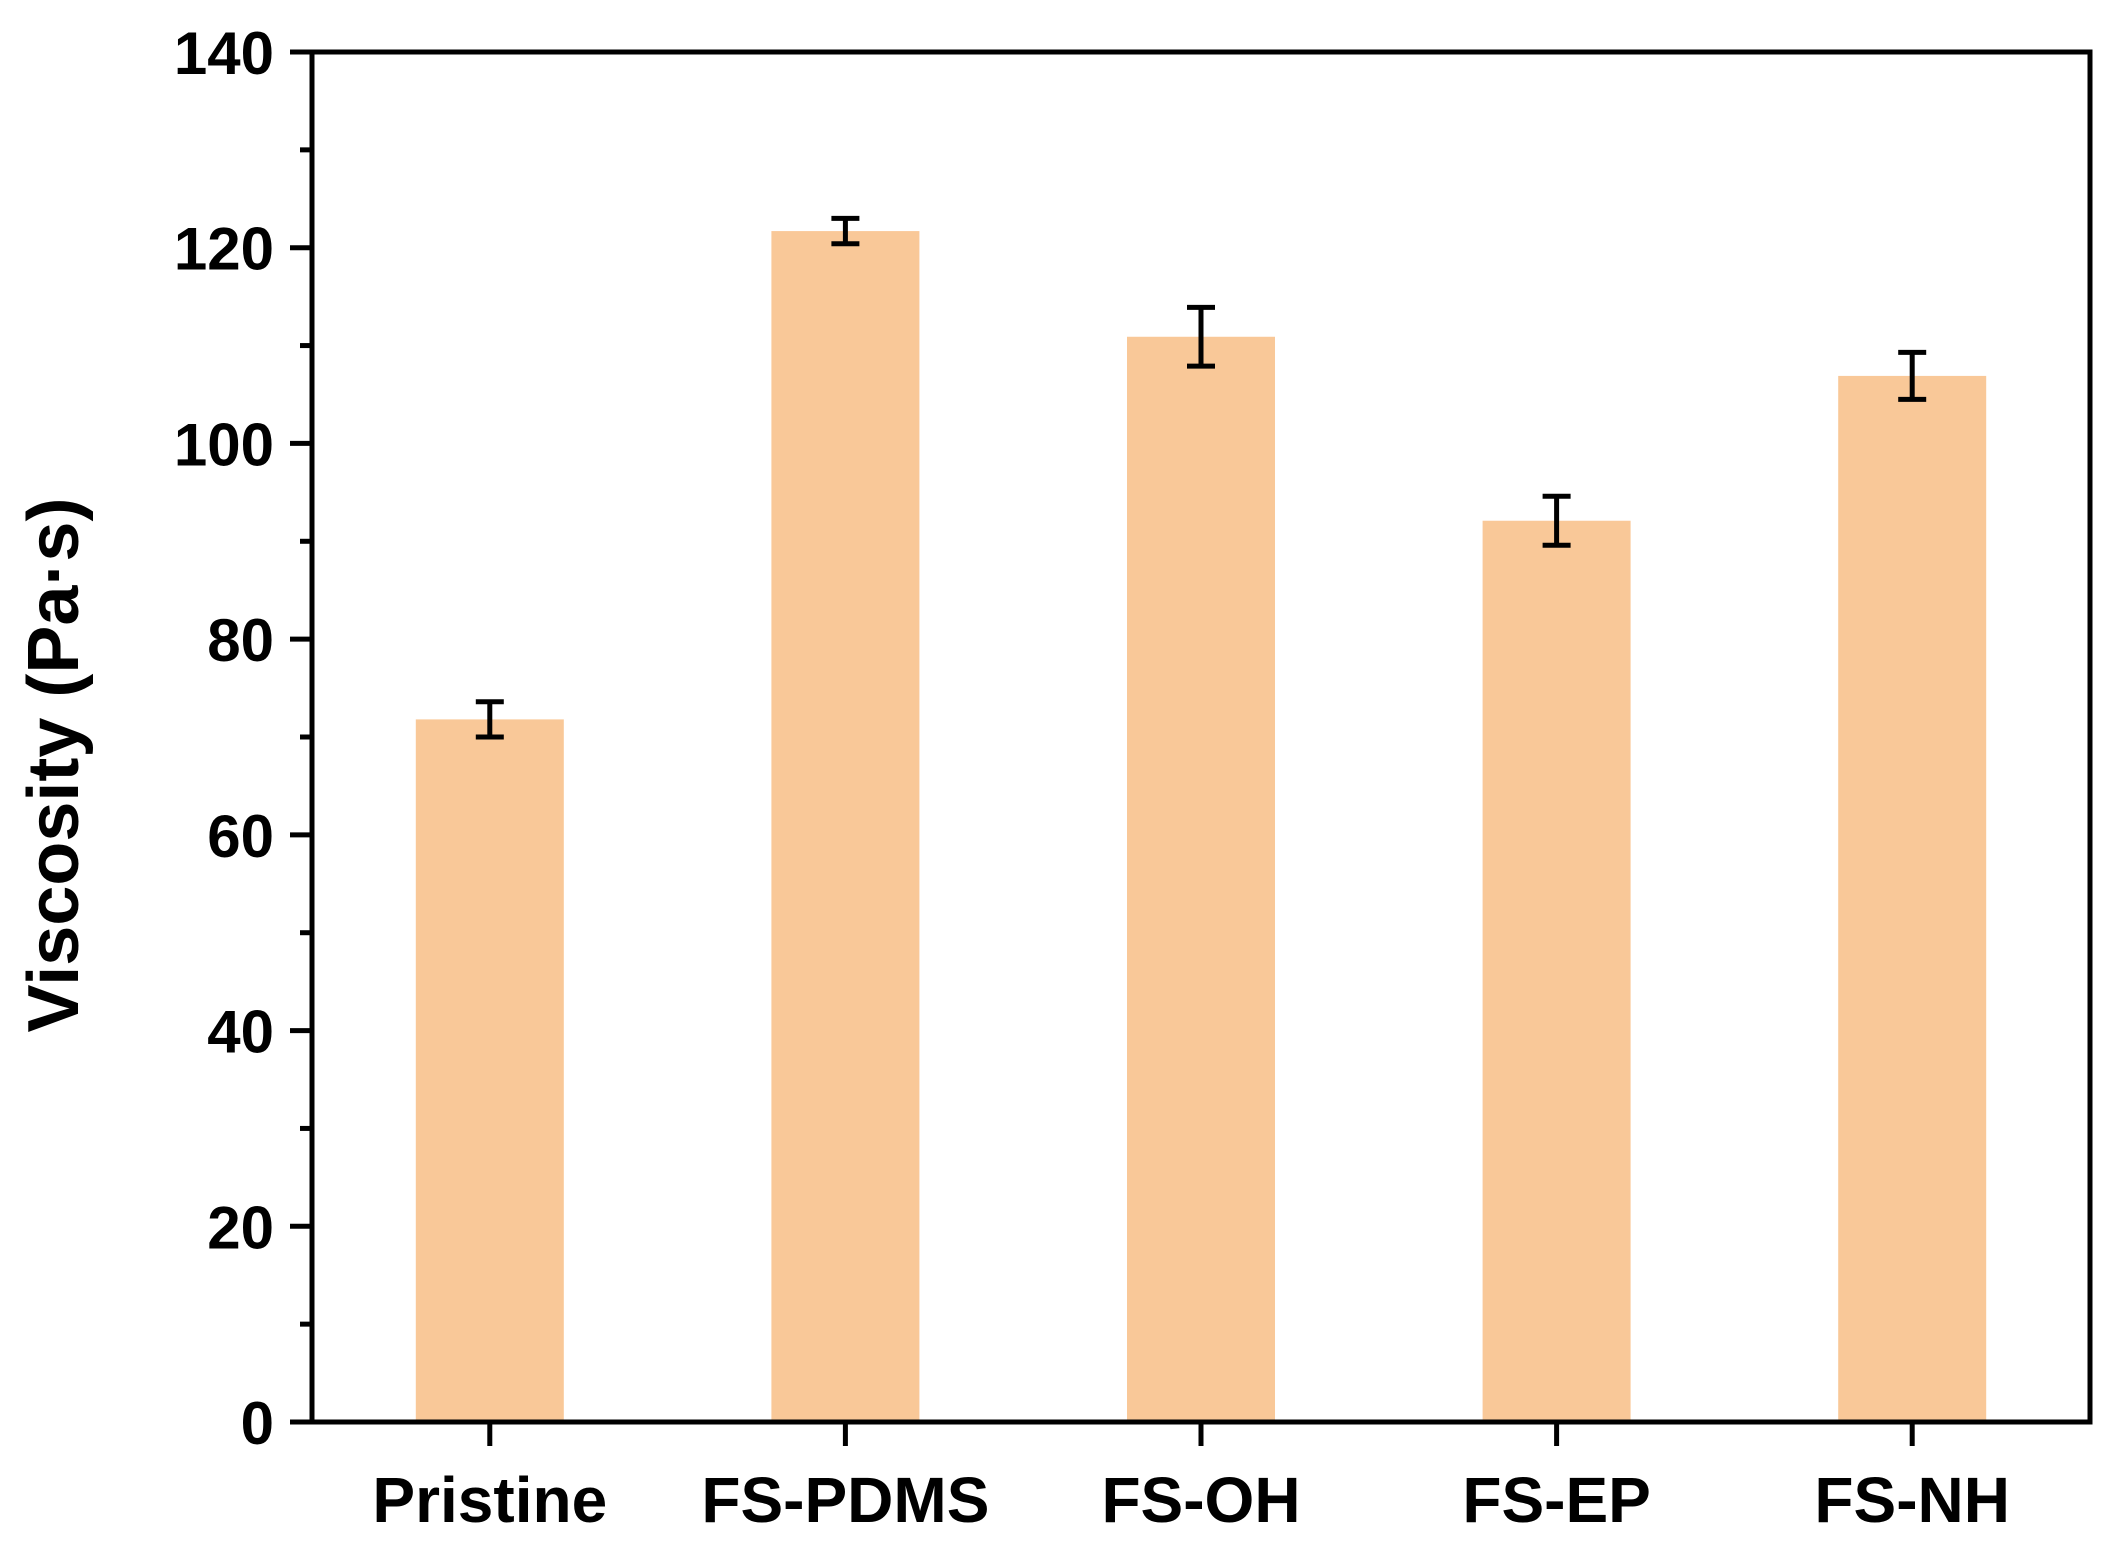 The width and height of the screenshot is (2125, 1546). I want to click on y-axis-label: Viscosity (Pa·s), so click(54, 765).